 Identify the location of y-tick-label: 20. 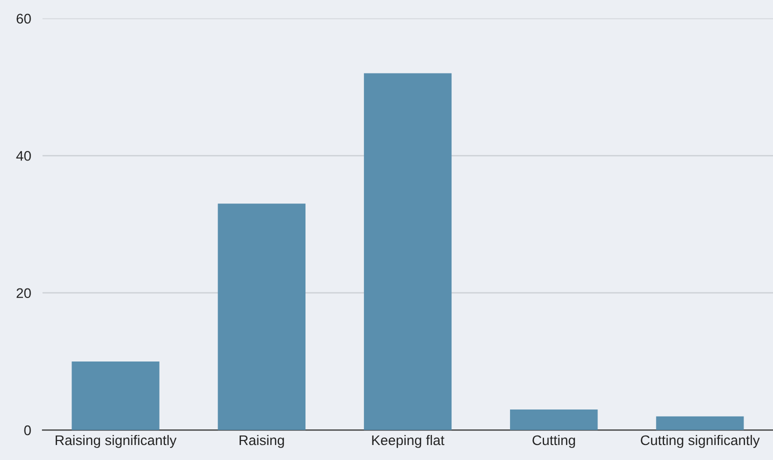
(23, 293).